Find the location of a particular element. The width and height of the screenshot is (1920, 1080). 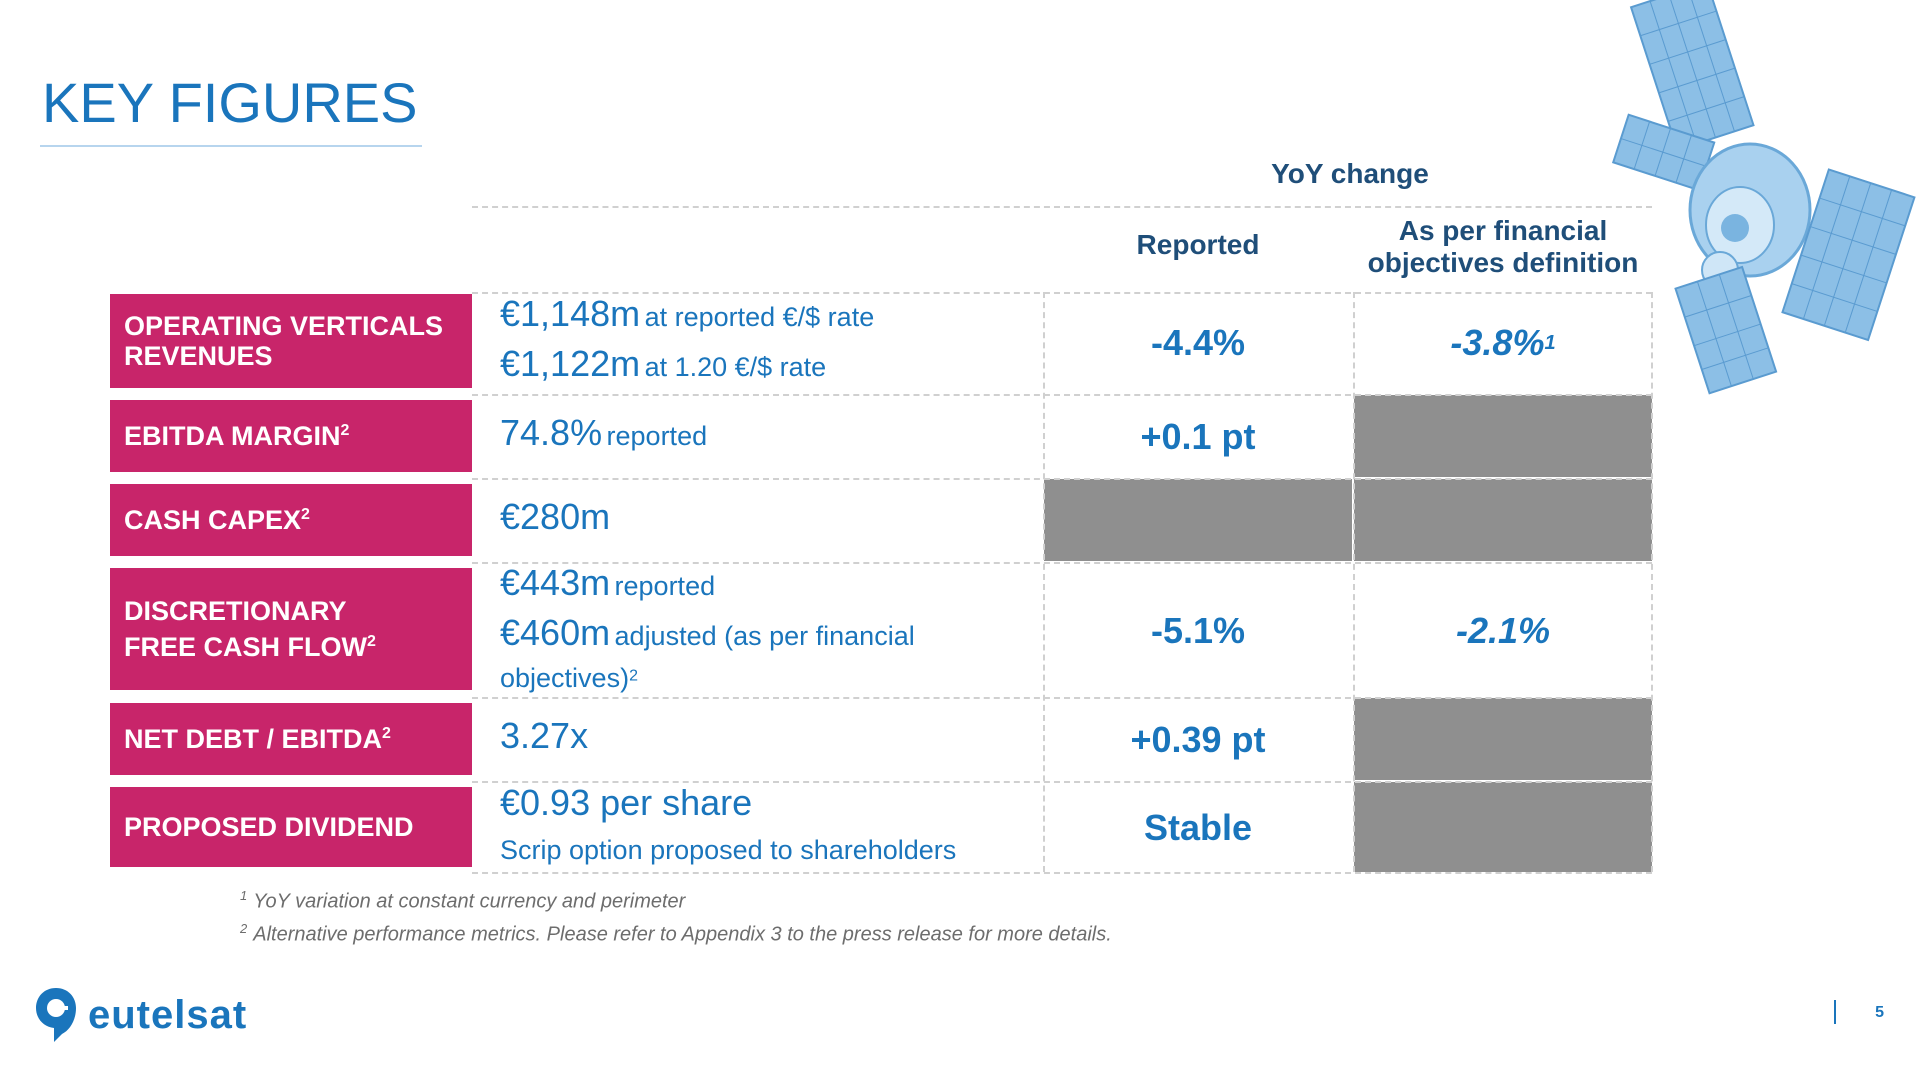

row-value-ebitda-margin: 74.8% reported is located at coordinates (604, 432).